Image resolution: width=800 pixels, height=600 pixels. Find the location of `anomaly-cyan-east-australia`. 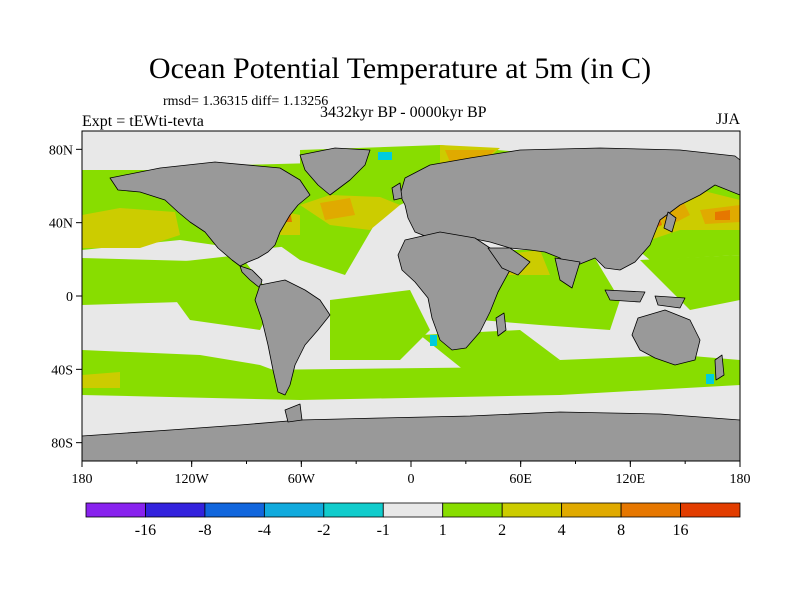

anomaly-cyan-east-australia is located at coordinates (710, 379).